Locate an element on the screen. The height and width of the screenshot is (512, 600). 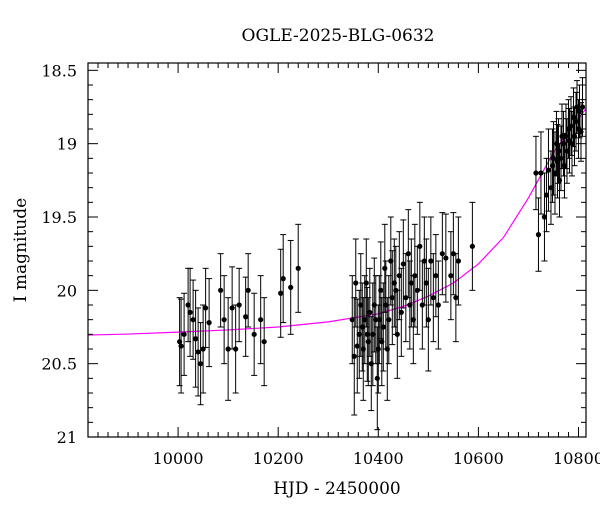
y-tick-label: 20.5 is located at coordinates (59, 364).